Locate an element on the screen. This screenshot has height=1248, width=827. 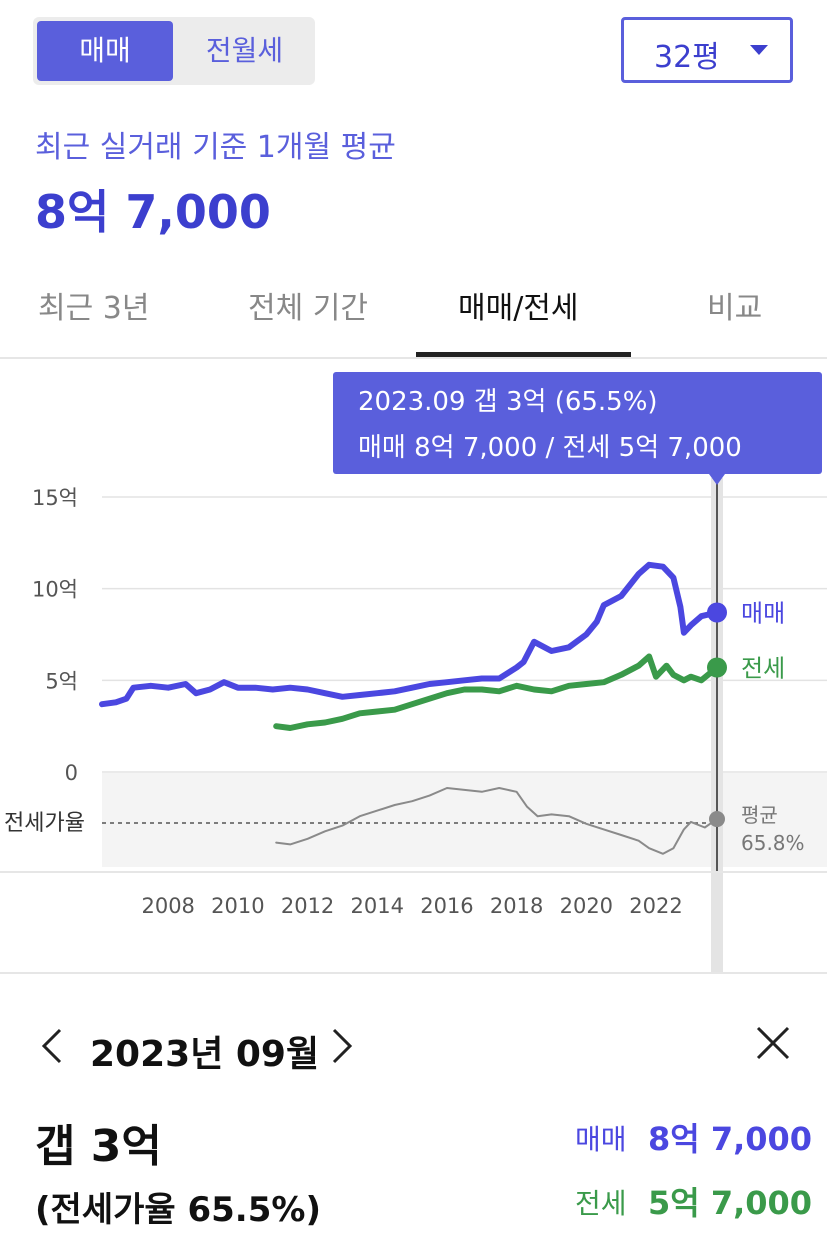
x-tick-label: 2022 is located at coordinates (655, 906).